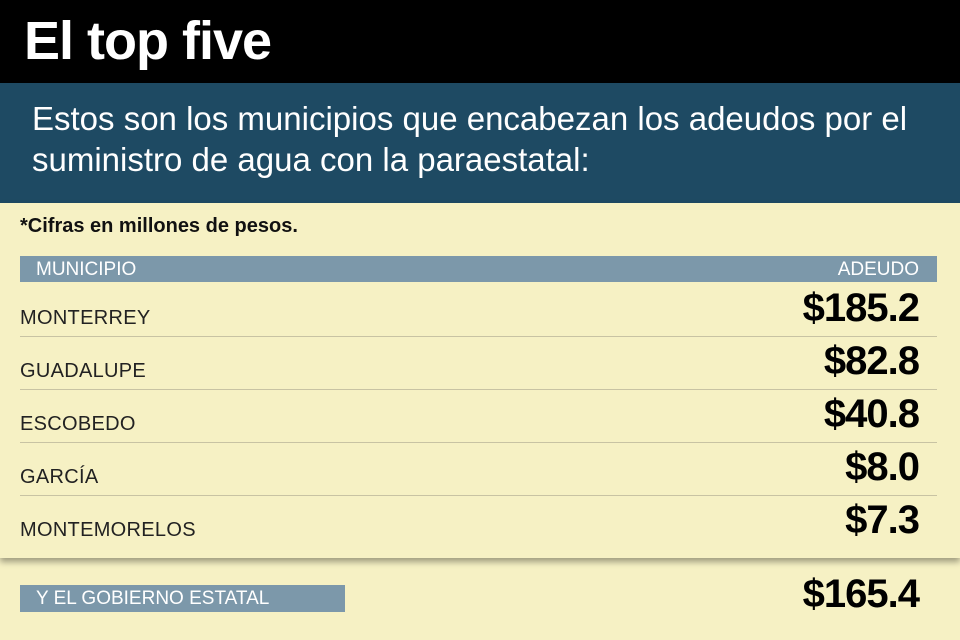 The width and height of the screenshot is (960, 640). What do you see at coordinates (86, 269) in the screenshot?
I see `column-header-municipio: MUNICIPIO` at bounding box center [86, 269].